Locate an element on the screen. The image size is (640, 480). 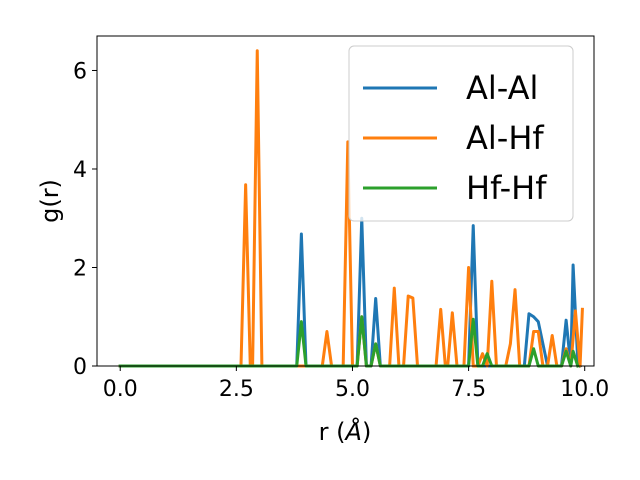
legend-frame is located at coordinates (461, 133).